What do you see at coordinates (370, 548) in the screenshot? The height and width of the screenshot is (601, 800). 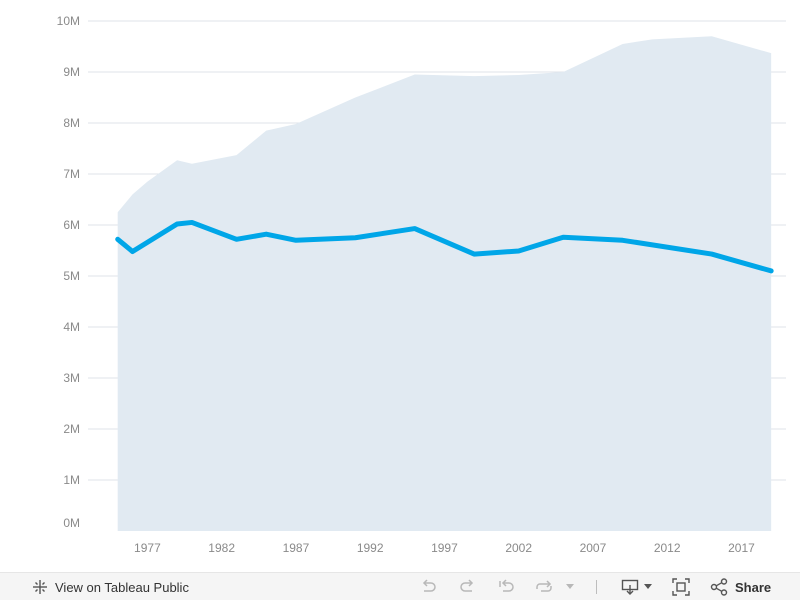 I see `x-tick-label: 1992` at bounding box center [370, 548].